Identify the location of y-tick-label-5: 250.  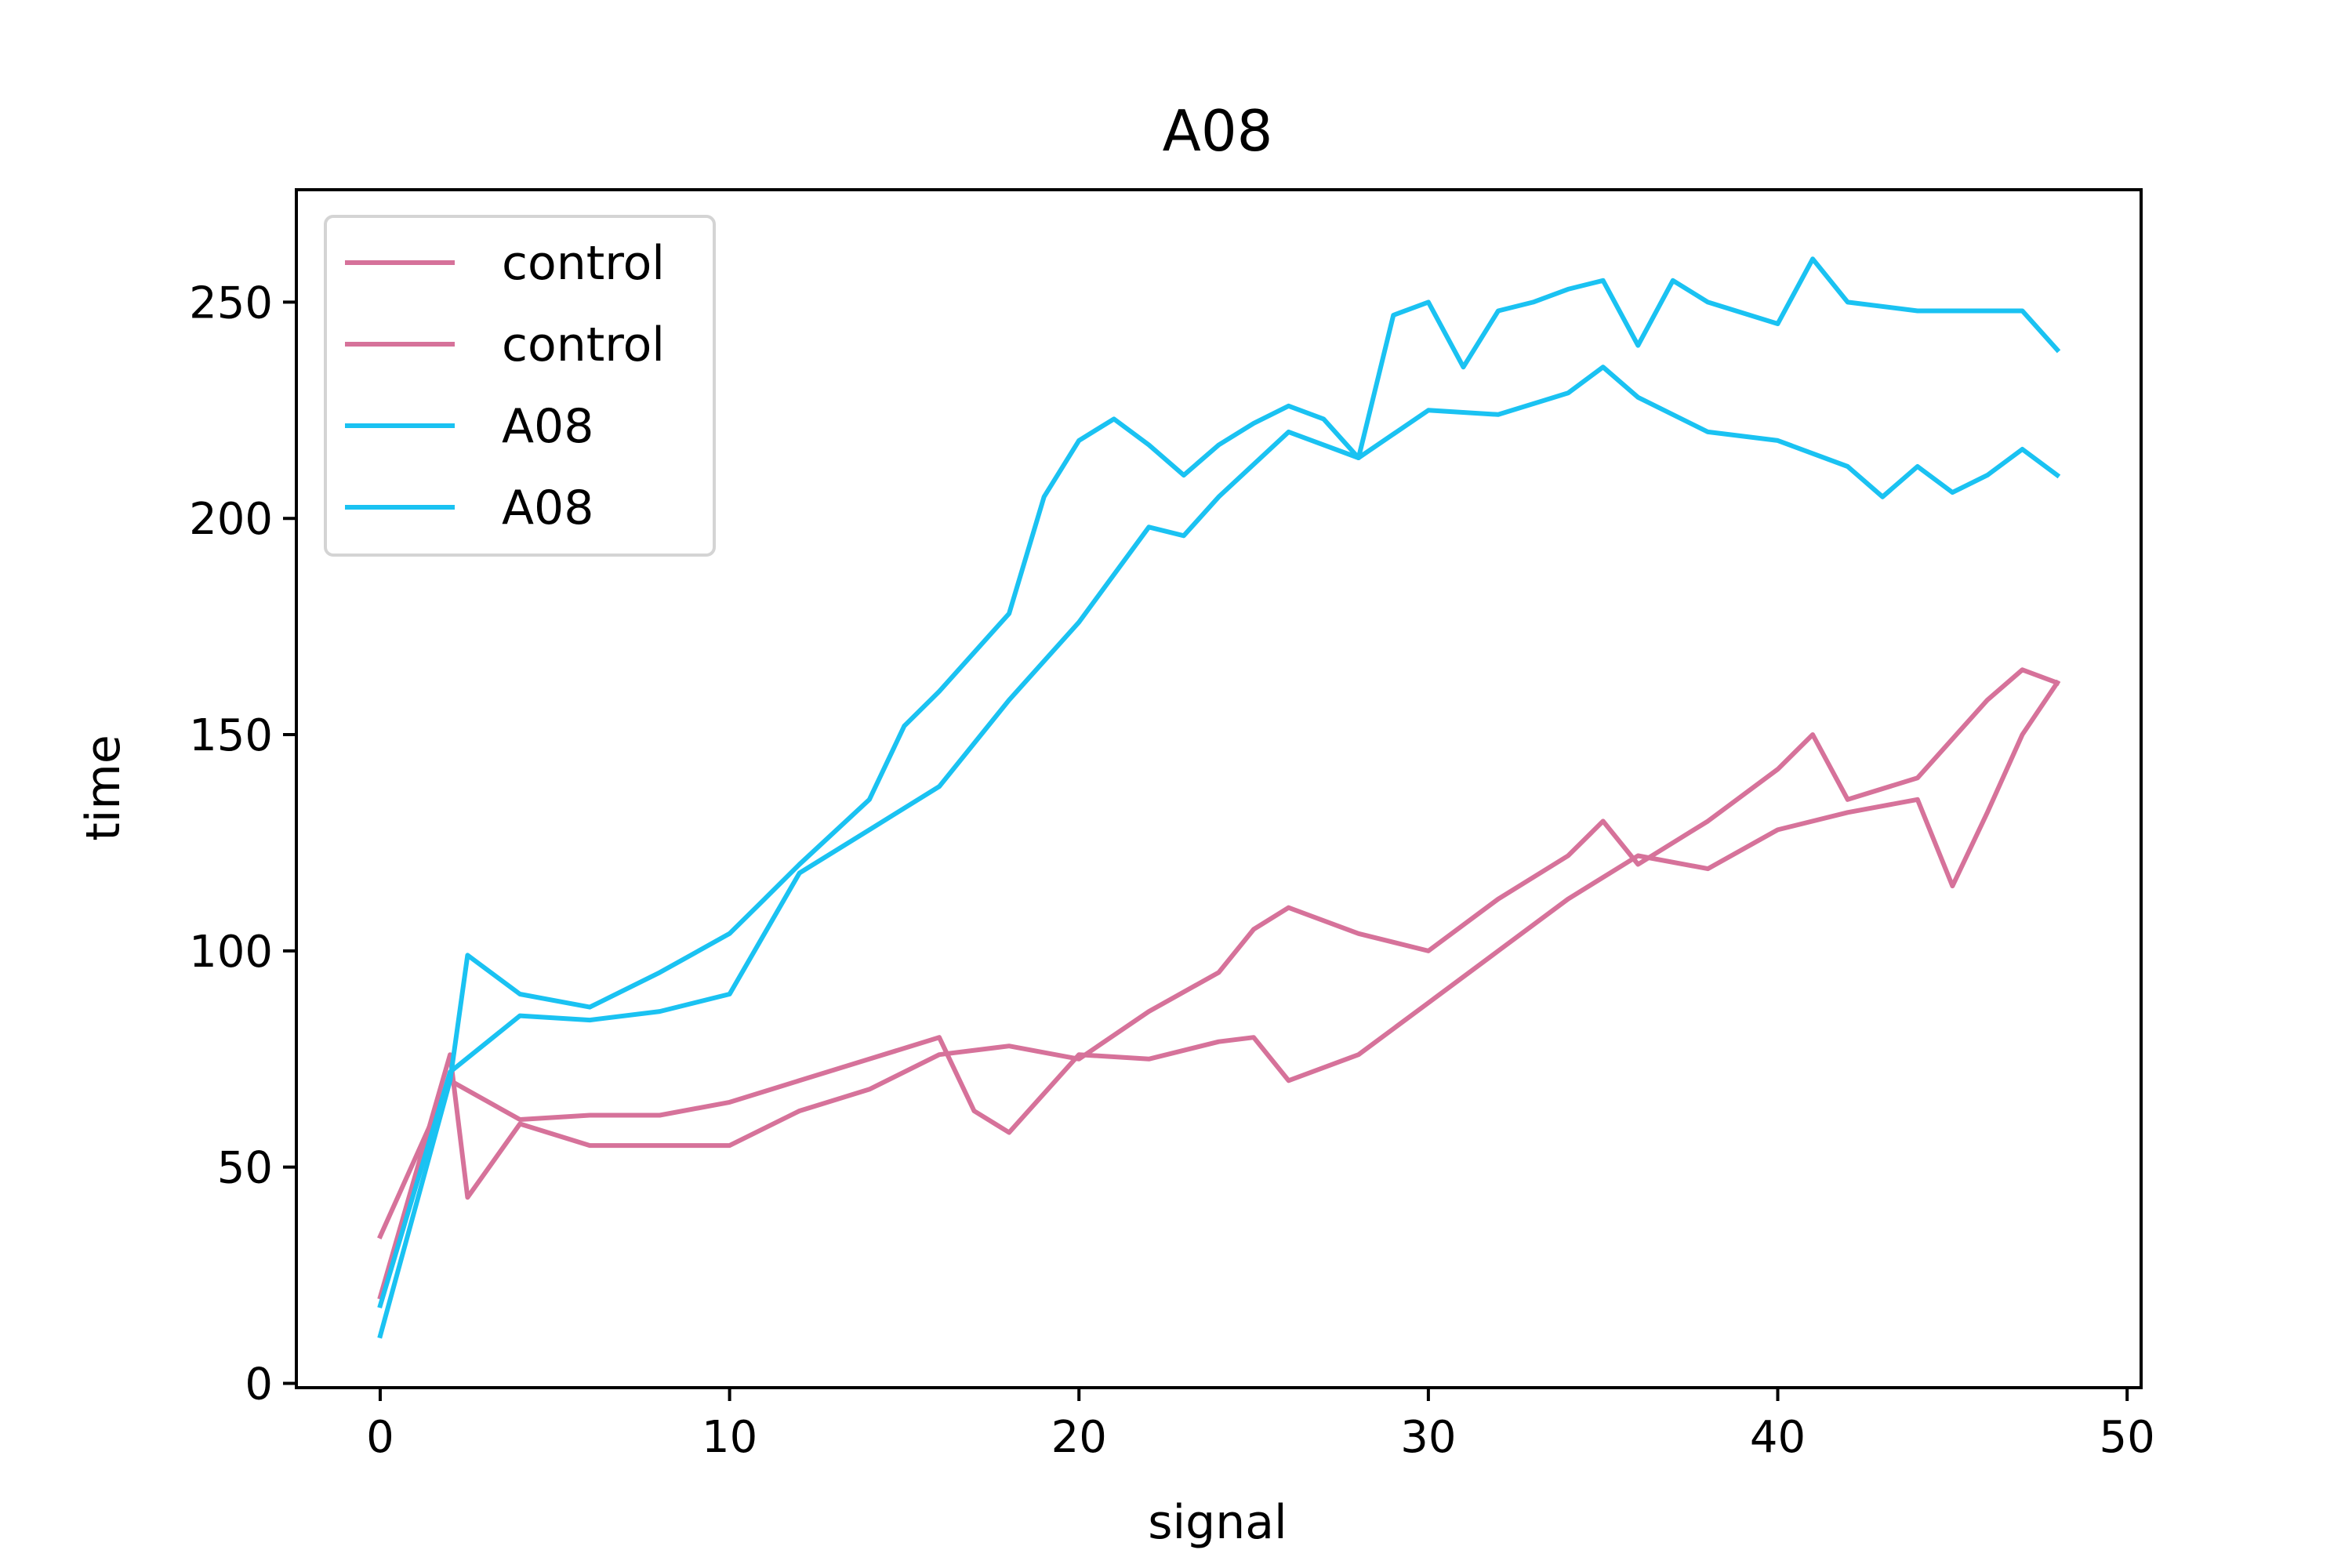
(231, 303).